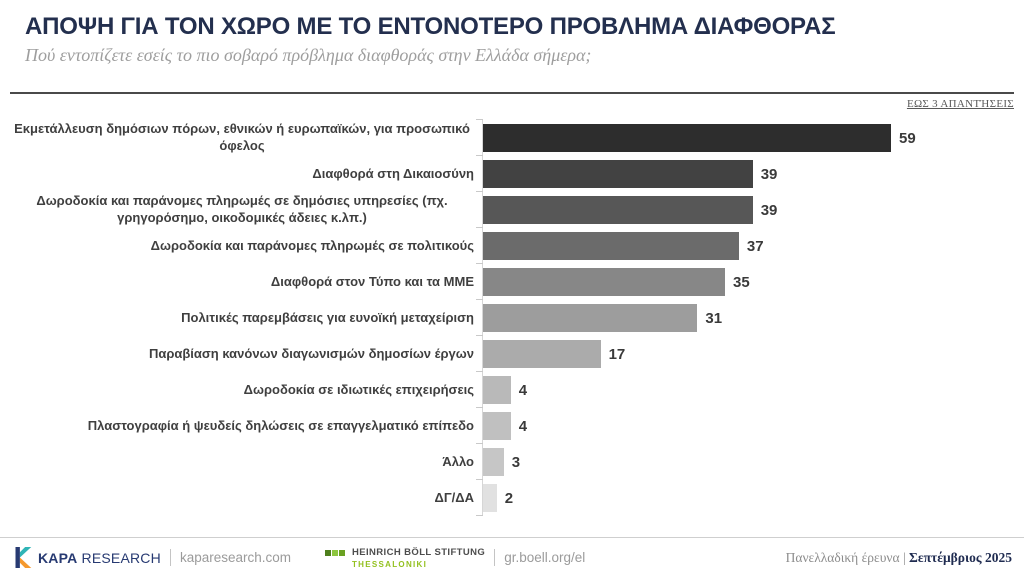 This screenshot has height=577, width=1024. Describe the element at coordinates (458, 461) in the screenshot. I see `category-label: Άλλο` at that location.